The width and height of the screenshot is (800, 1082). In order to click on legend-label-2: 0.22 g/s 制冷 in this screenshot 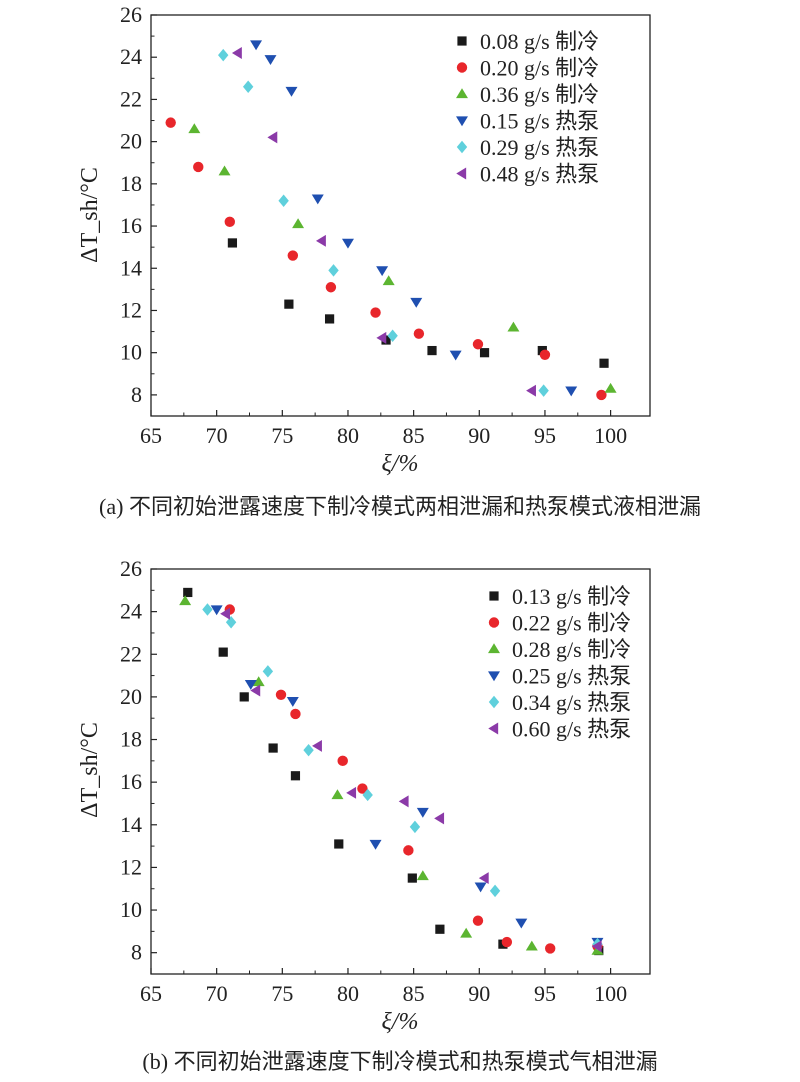, I will do `click(571, 623)`.